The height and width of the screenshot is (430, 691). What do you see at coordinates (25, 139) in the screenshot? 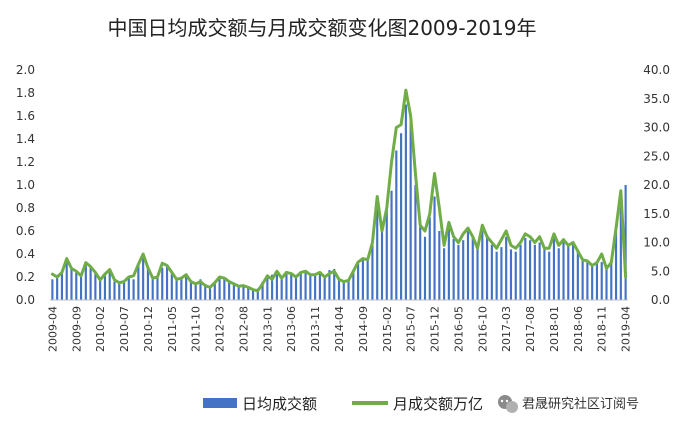
I see `y-left-tick-label: 1.4` at bounding box center [25, 139].